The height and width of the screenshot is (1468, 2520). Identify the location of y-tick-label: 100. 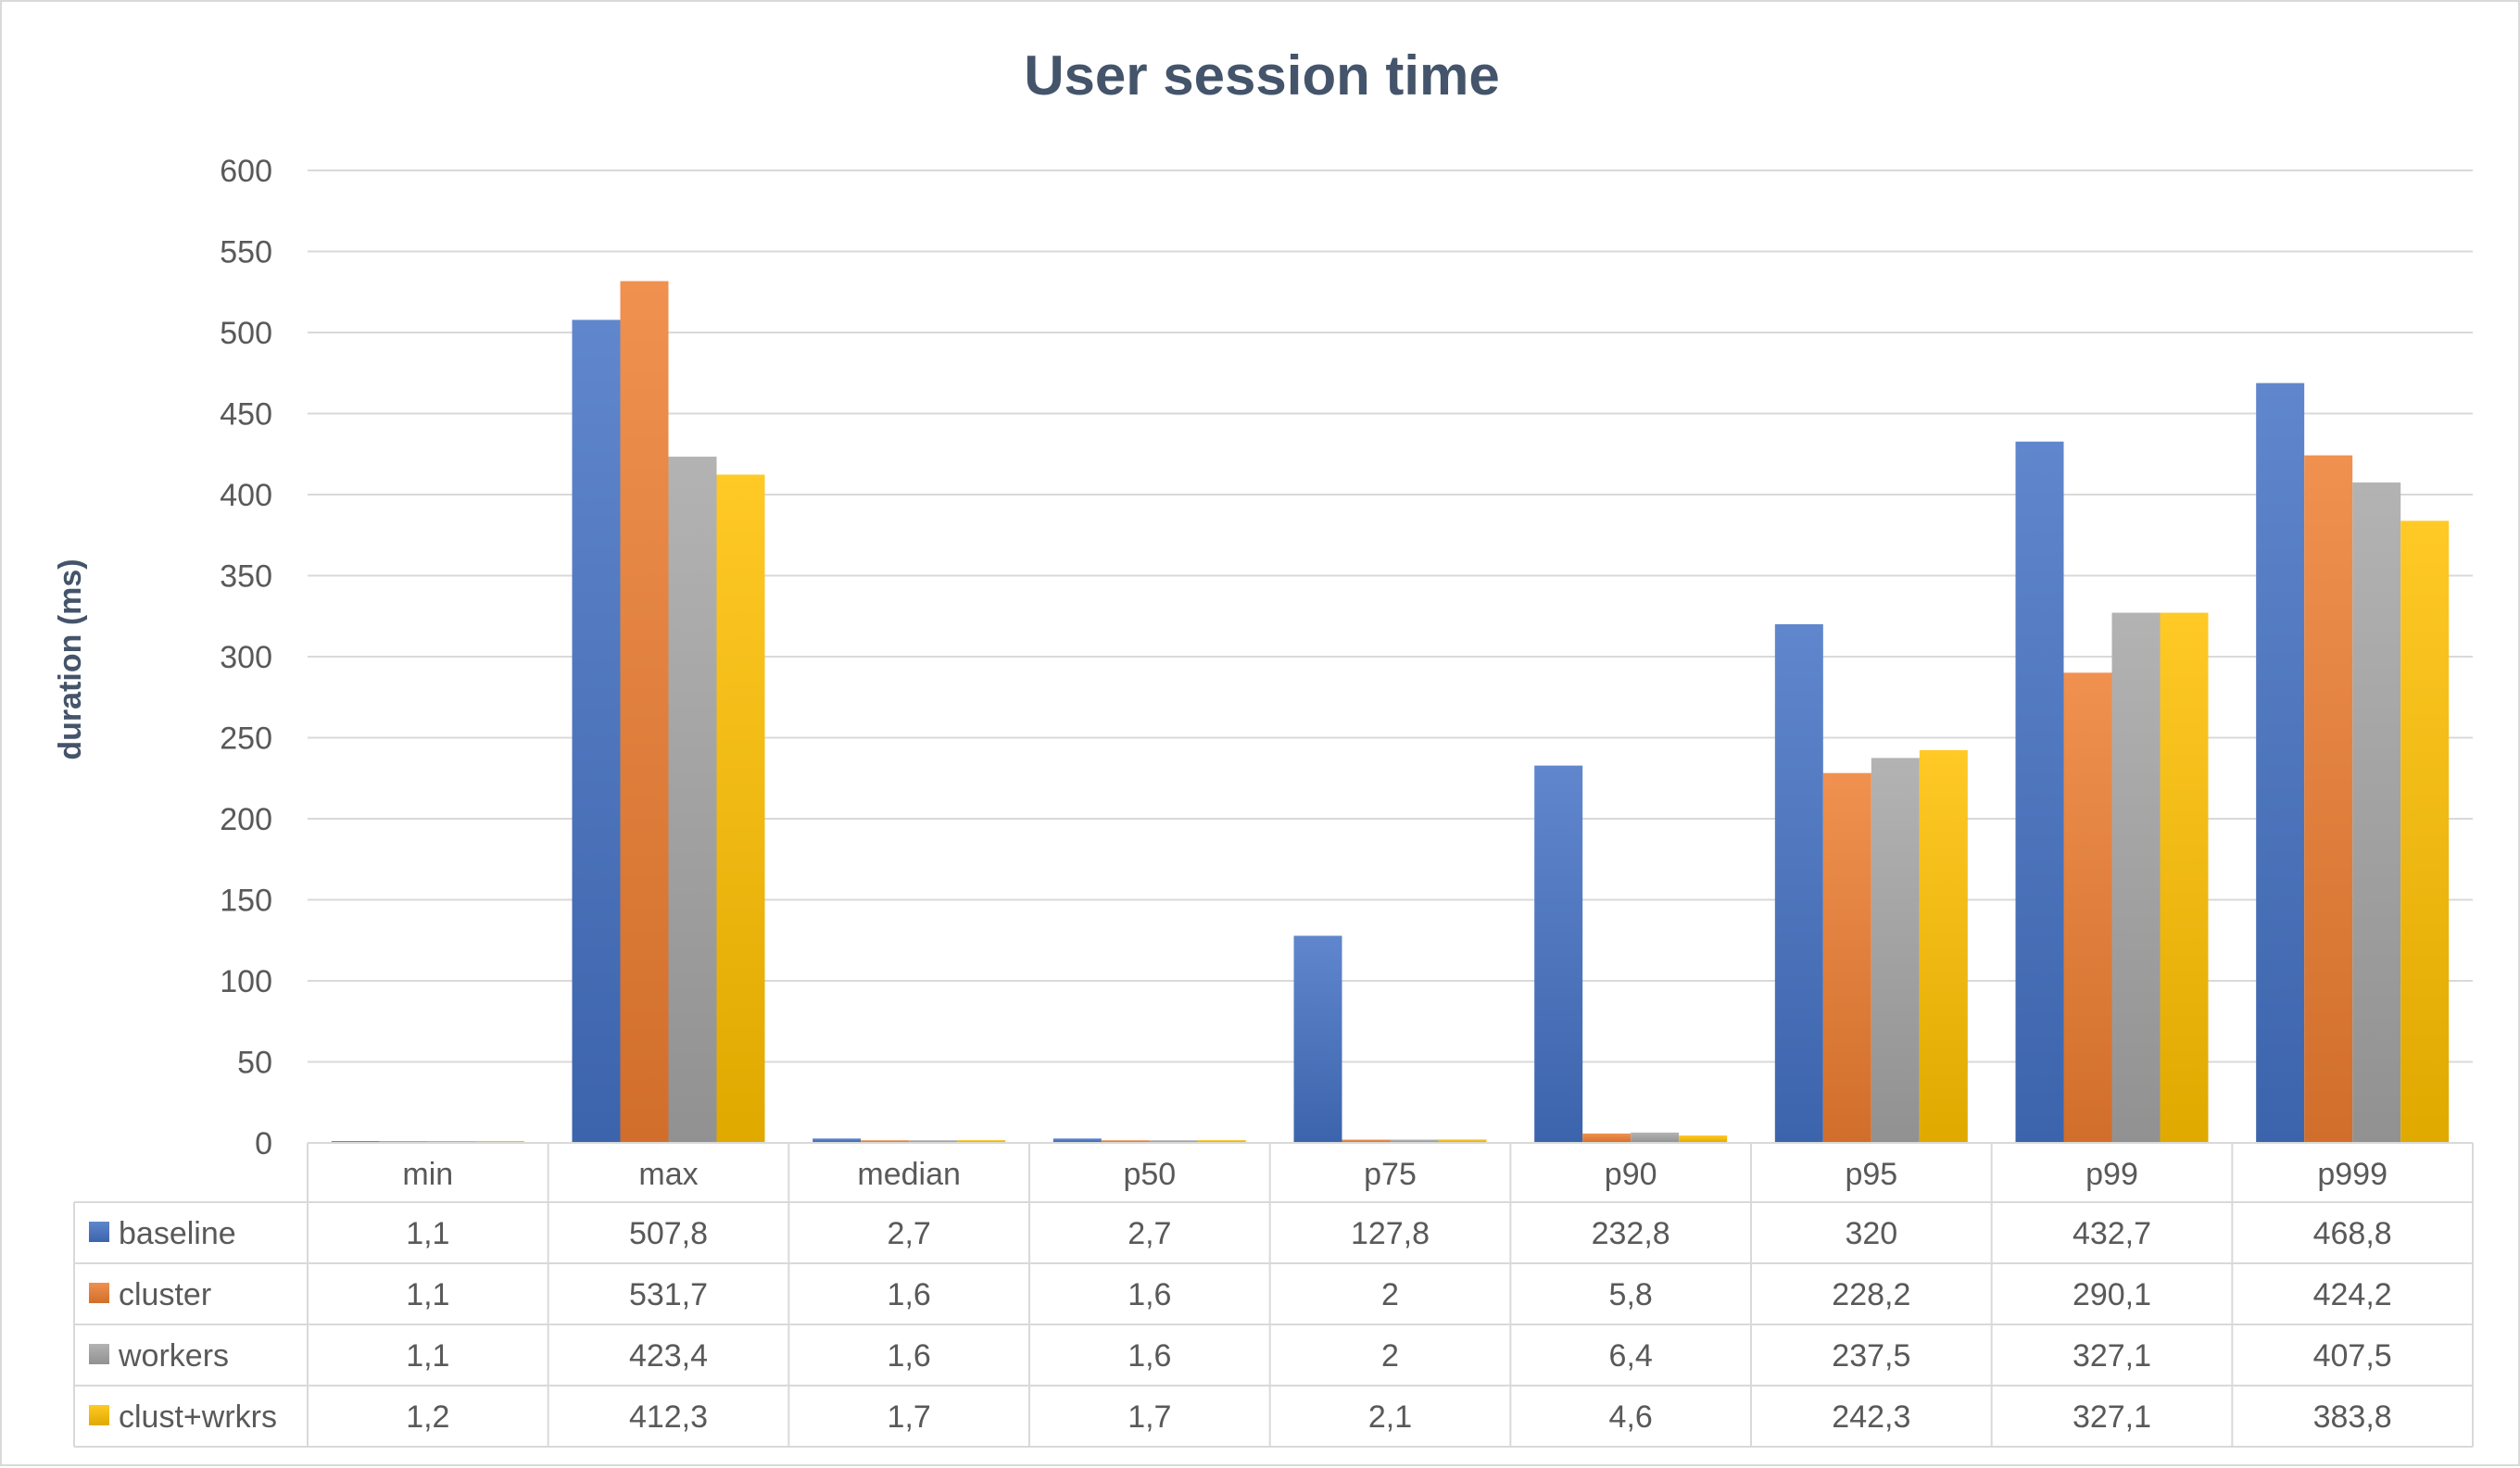
(246, 982).